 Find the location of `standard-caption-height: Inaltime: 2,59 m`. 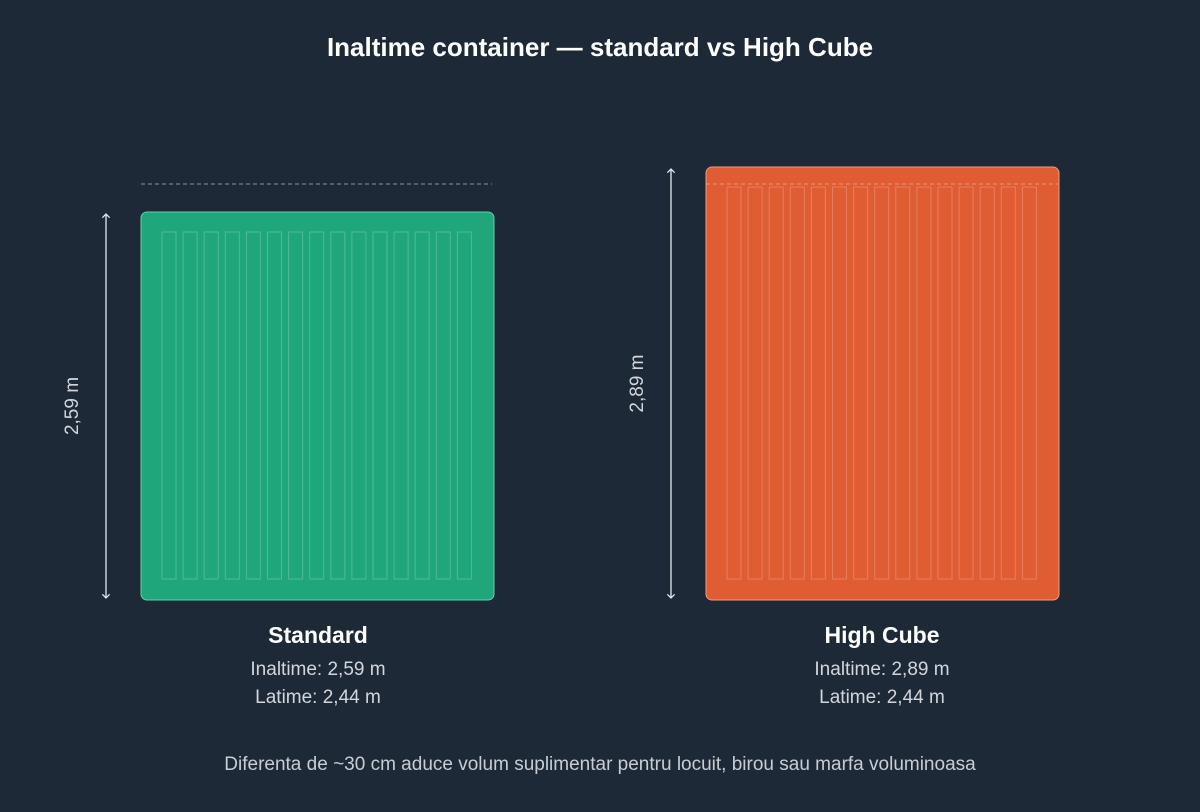

standard-caption-height: Inaltime: 2,59 m is located at coordinates (318, 669).